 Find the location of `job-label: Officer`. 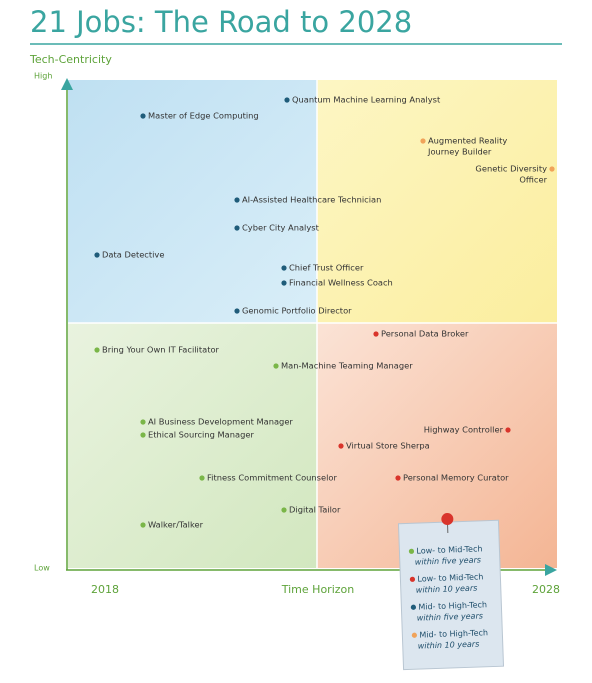

job-label: Officer is located at coordinates (533, 180).